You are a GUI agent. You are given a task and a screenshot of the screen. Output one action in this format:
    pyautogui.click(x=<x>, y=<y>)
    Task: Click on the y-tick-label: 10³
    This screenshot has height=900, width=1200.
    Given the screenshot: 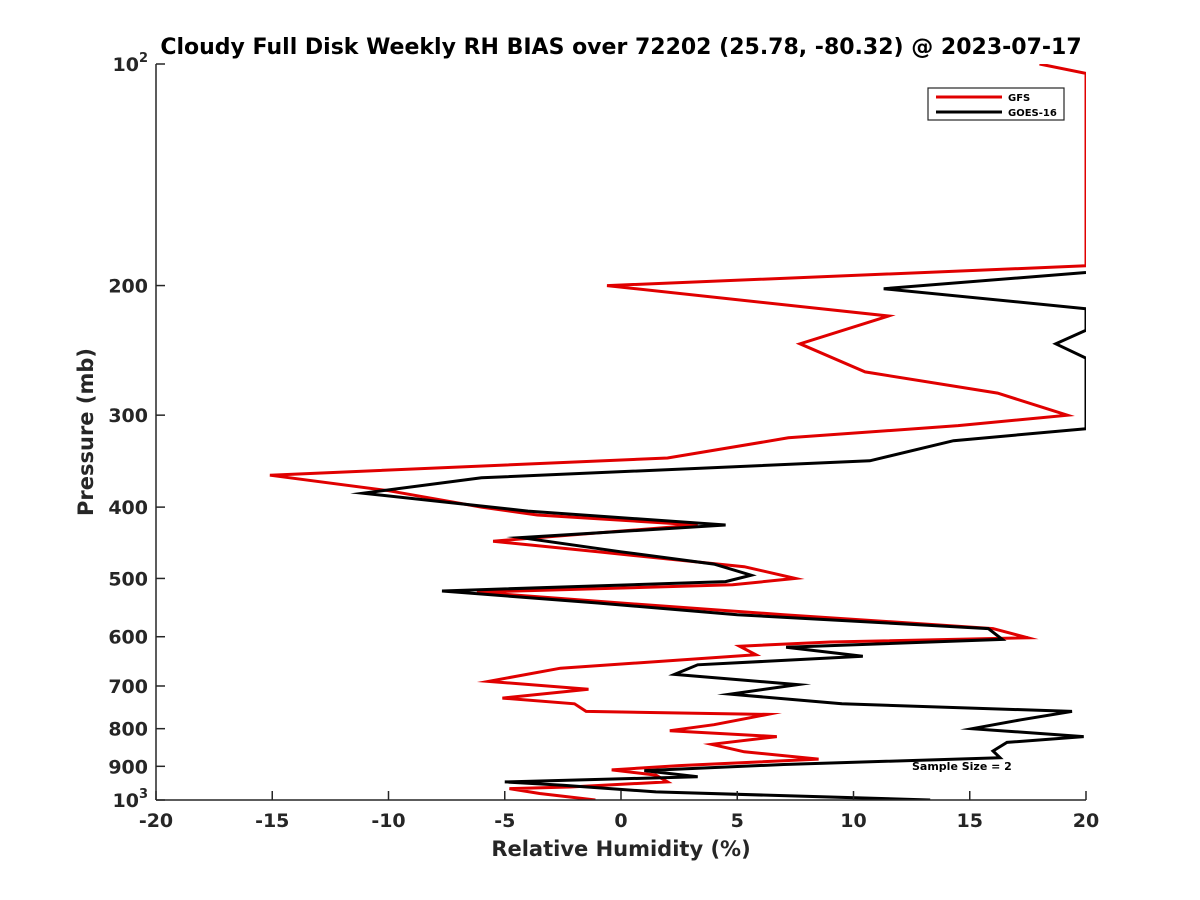 What is the action you would take?
    pyautogui.click(x=131, y=799)
    